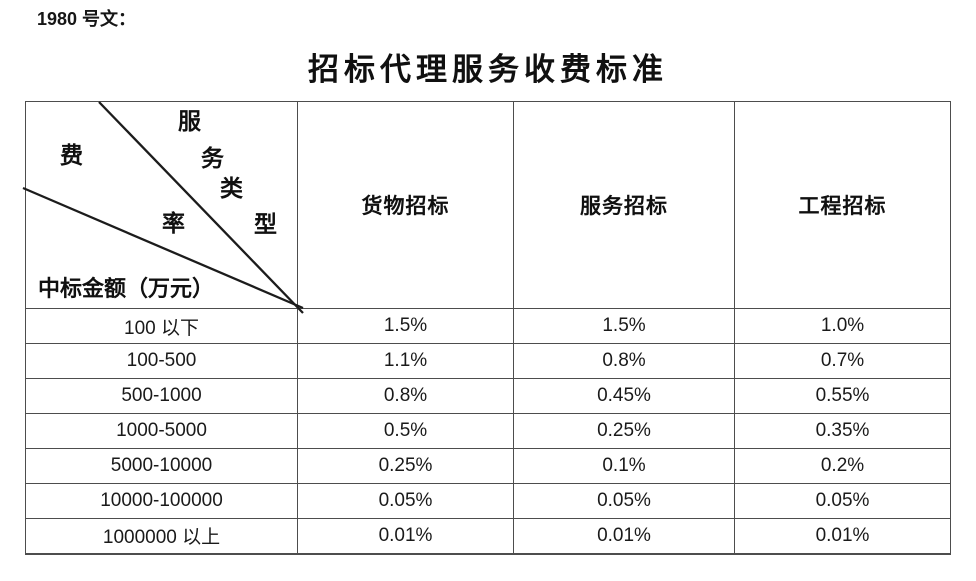  Describe the element at coordinates (161, 536) in the screenshot. I see `row-label: 1000000 以上` at that location.